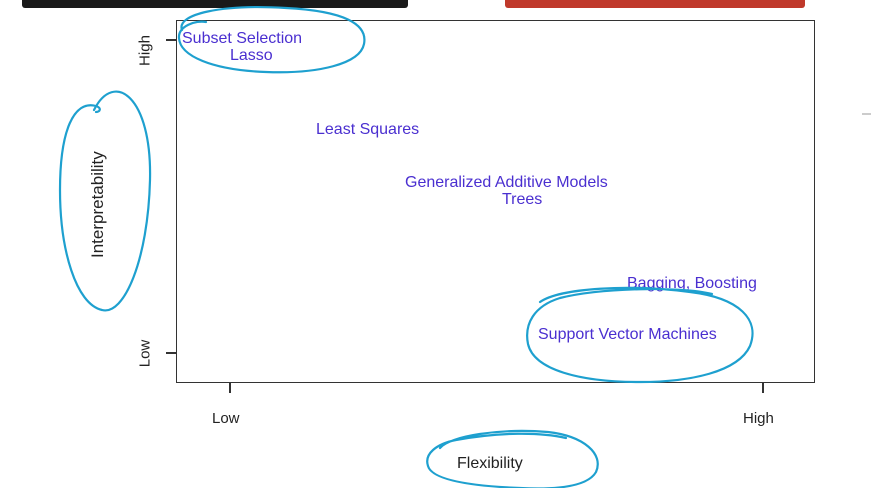  I want to click on y-axis-title: Interpretability, so click(97, 204).